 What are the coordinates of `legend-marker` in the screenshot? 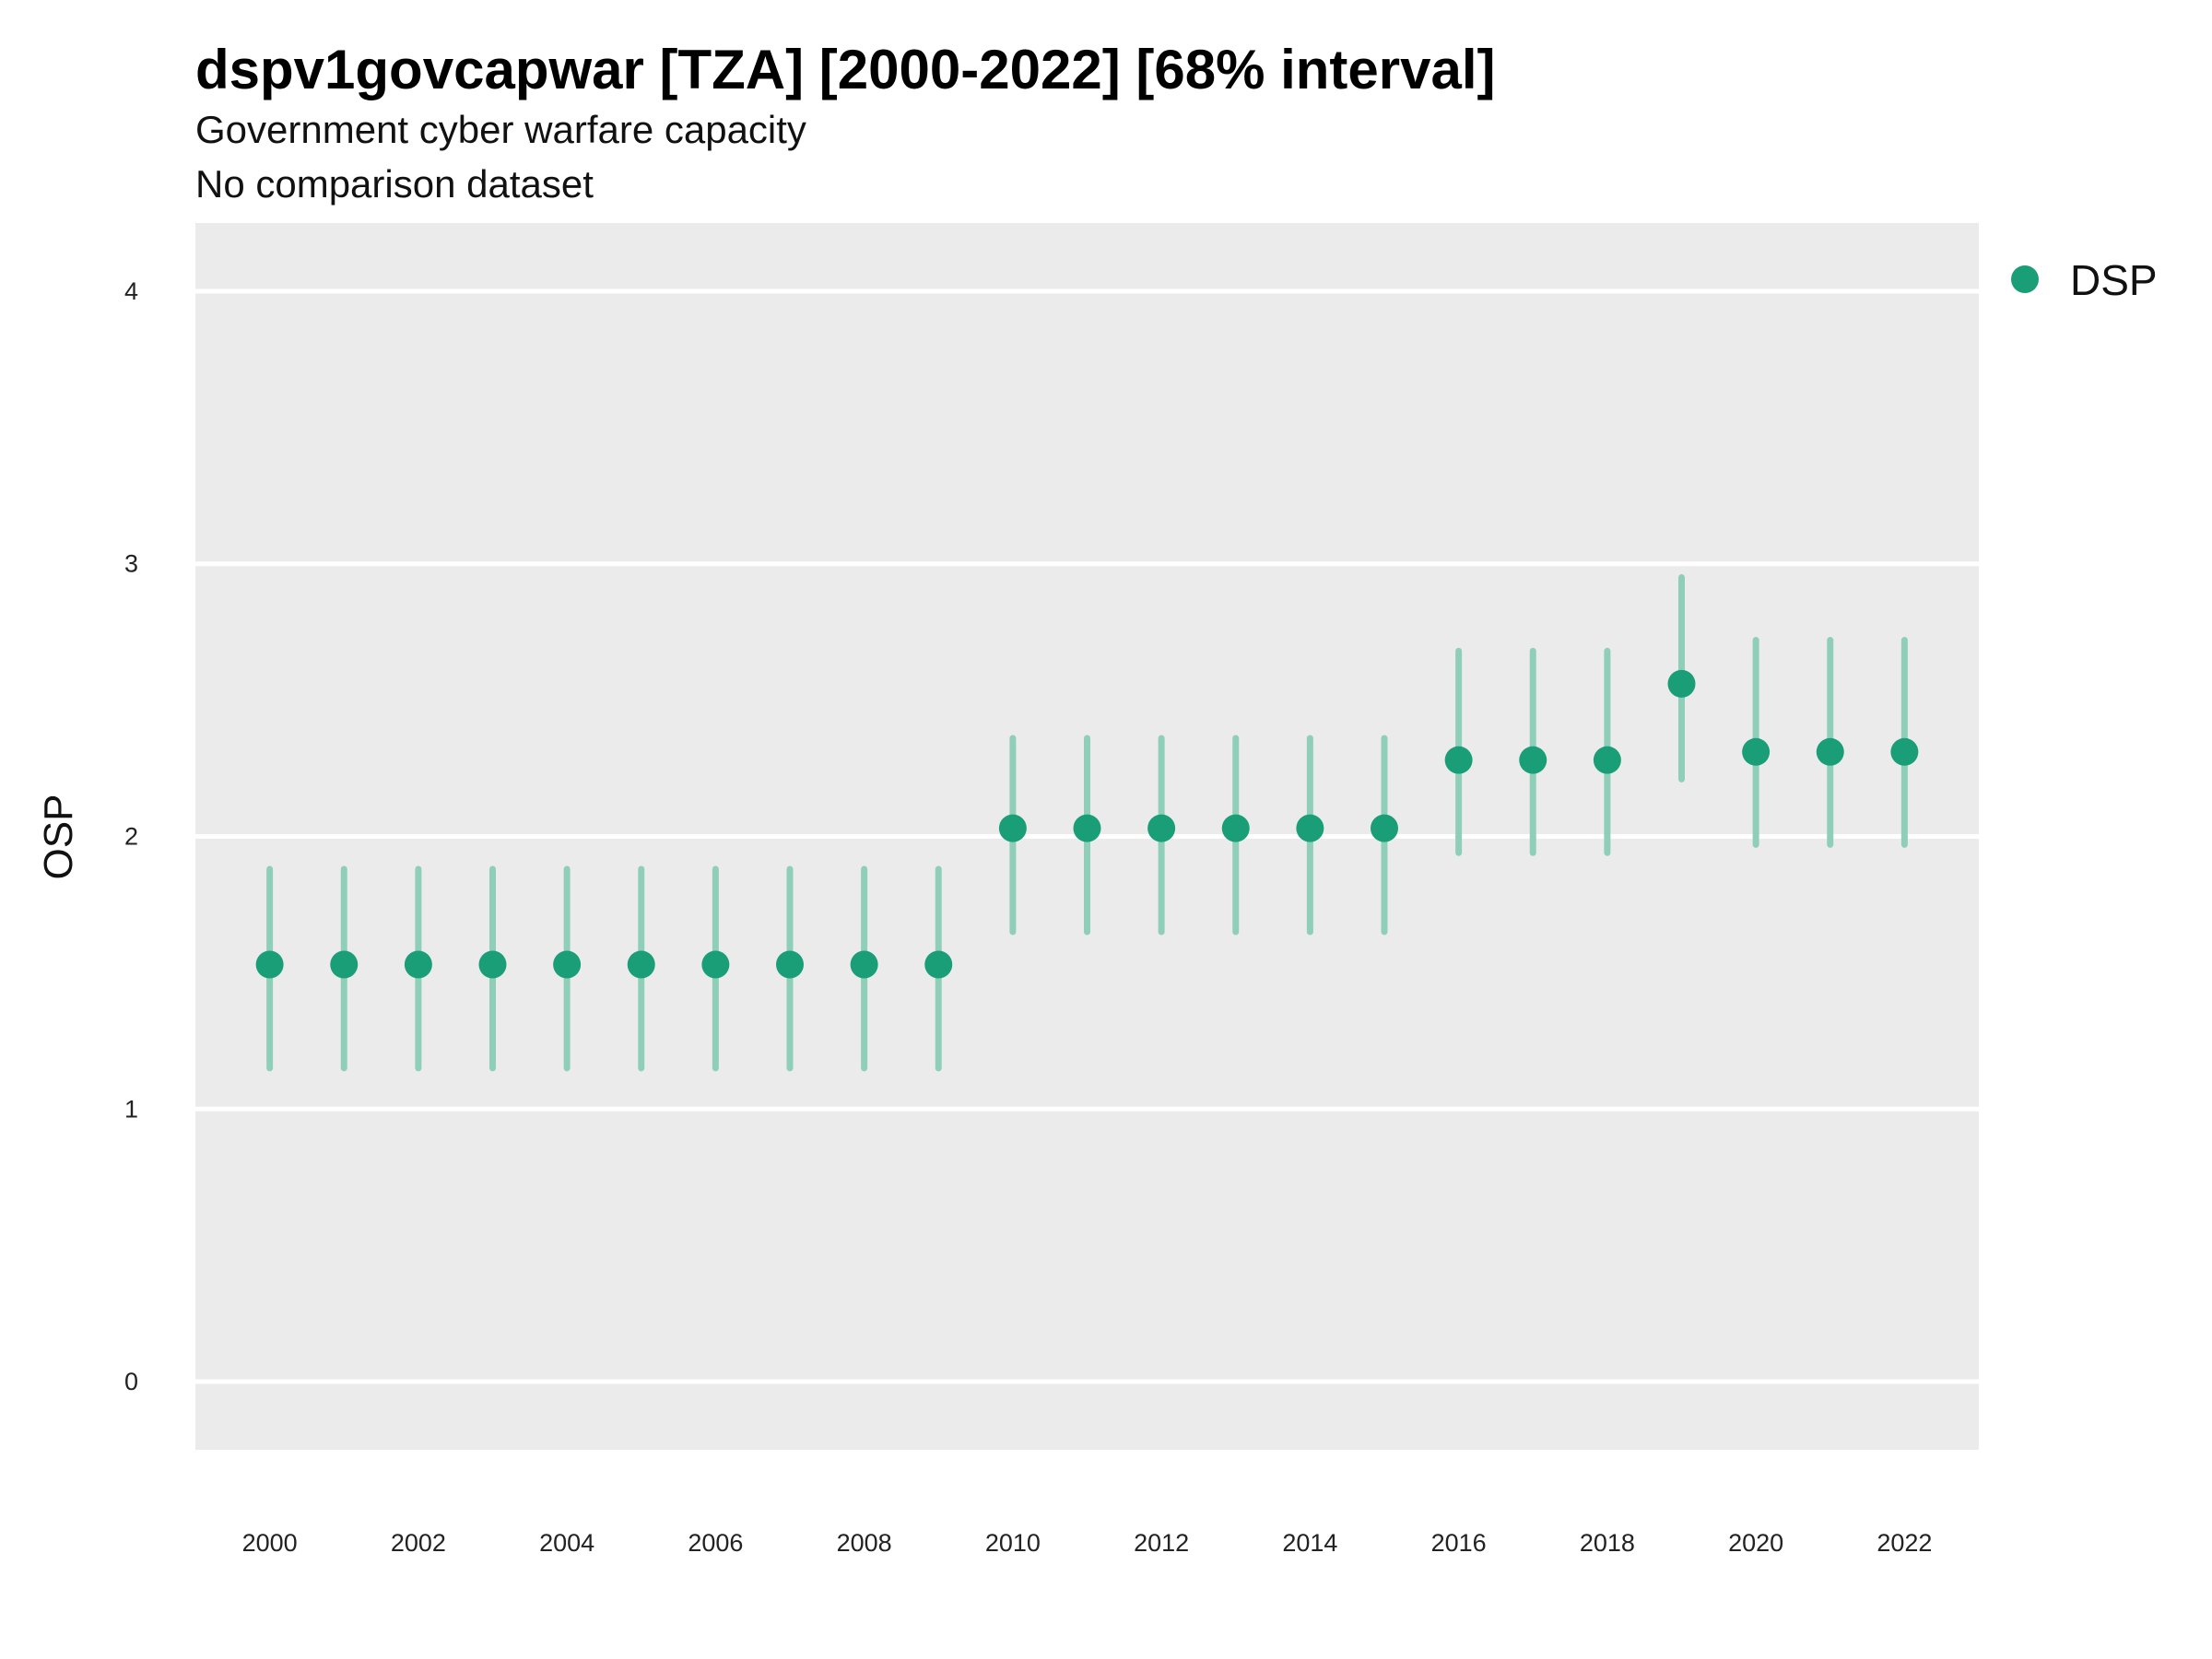 It's located at (2025, 279).